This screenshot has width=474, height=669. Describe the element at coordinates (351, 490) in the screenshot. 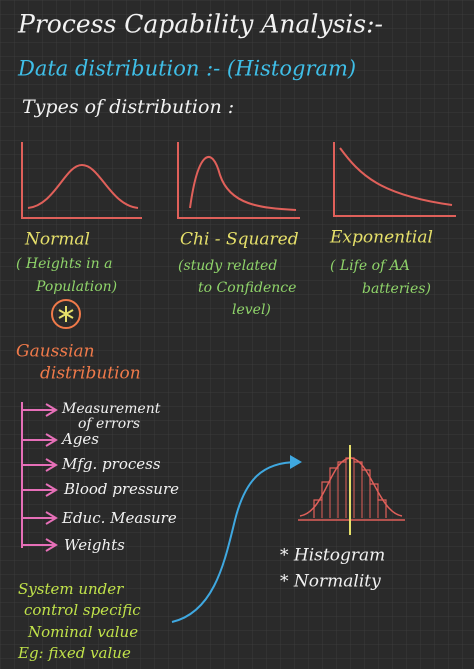

I see `histogram-sketch` at that location.